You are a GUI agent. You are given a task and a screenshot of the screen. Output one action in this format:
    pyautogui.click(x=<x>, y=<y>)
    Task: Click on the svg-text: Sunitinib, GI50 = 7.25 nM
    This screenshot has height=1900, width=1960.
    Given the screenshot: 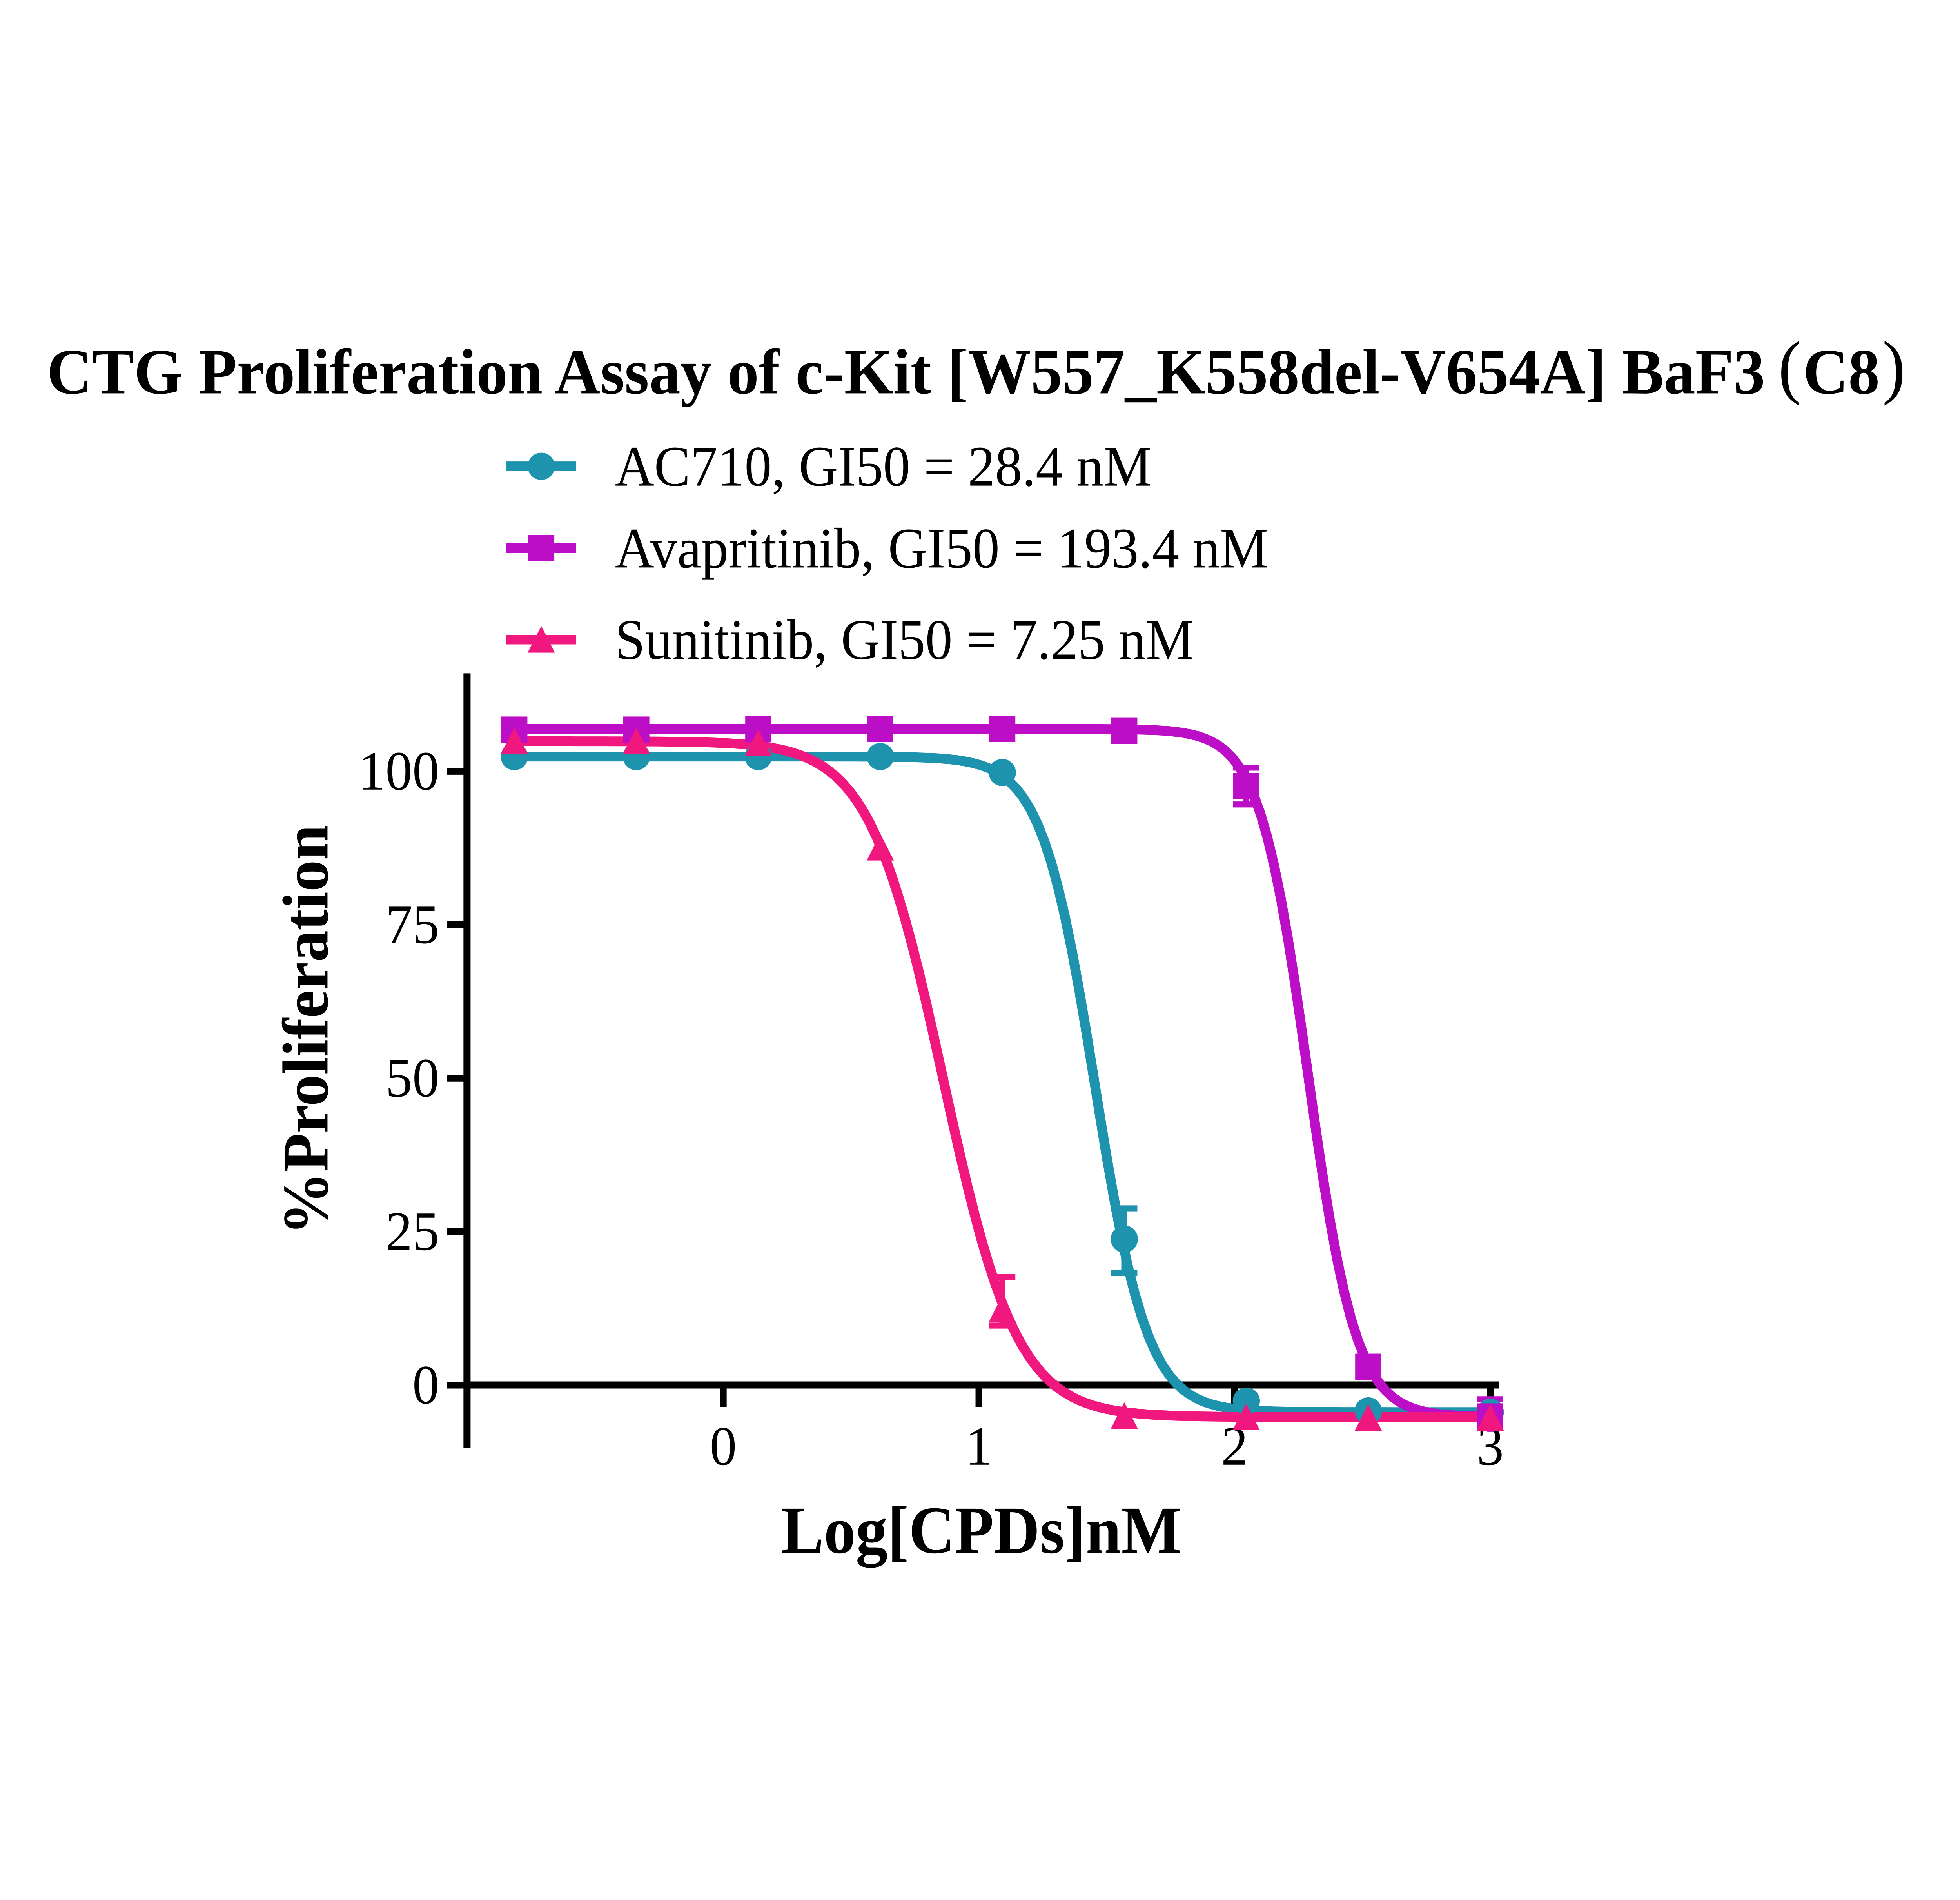 What is the action you would take?
    pyautogui.click(x=904, y=639)
    